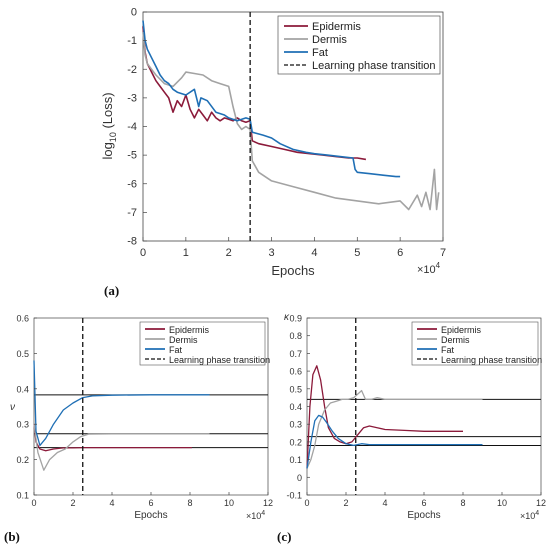 The width and height of the screenshot is (550, 548). I want to click on y-tick-label: 0.8, so click(295, 336).